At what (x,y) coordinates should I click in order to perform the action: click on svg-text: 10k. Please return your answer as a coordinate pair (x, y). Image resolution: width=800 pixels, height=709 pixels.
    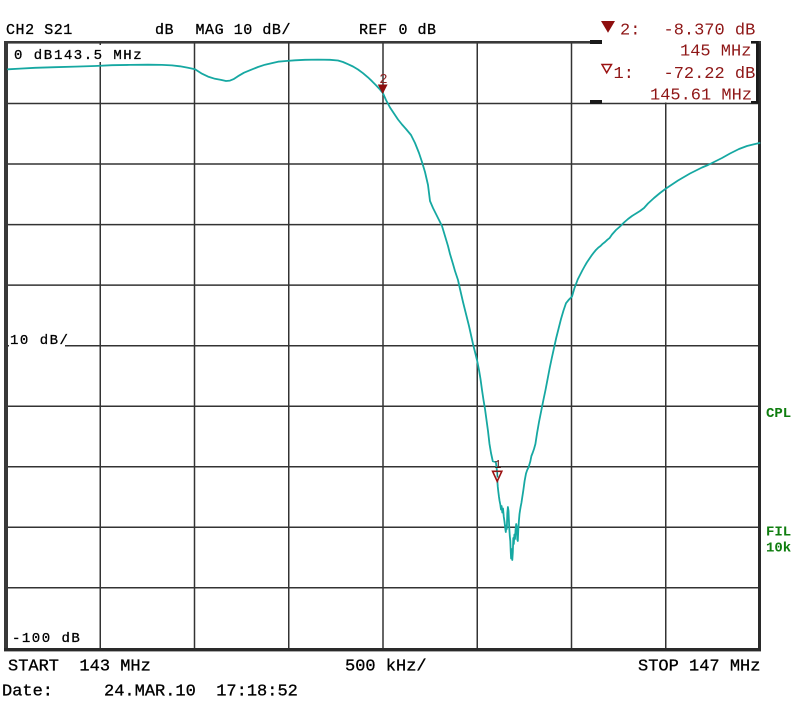
    Looking at the image, I should click on (778, 549).